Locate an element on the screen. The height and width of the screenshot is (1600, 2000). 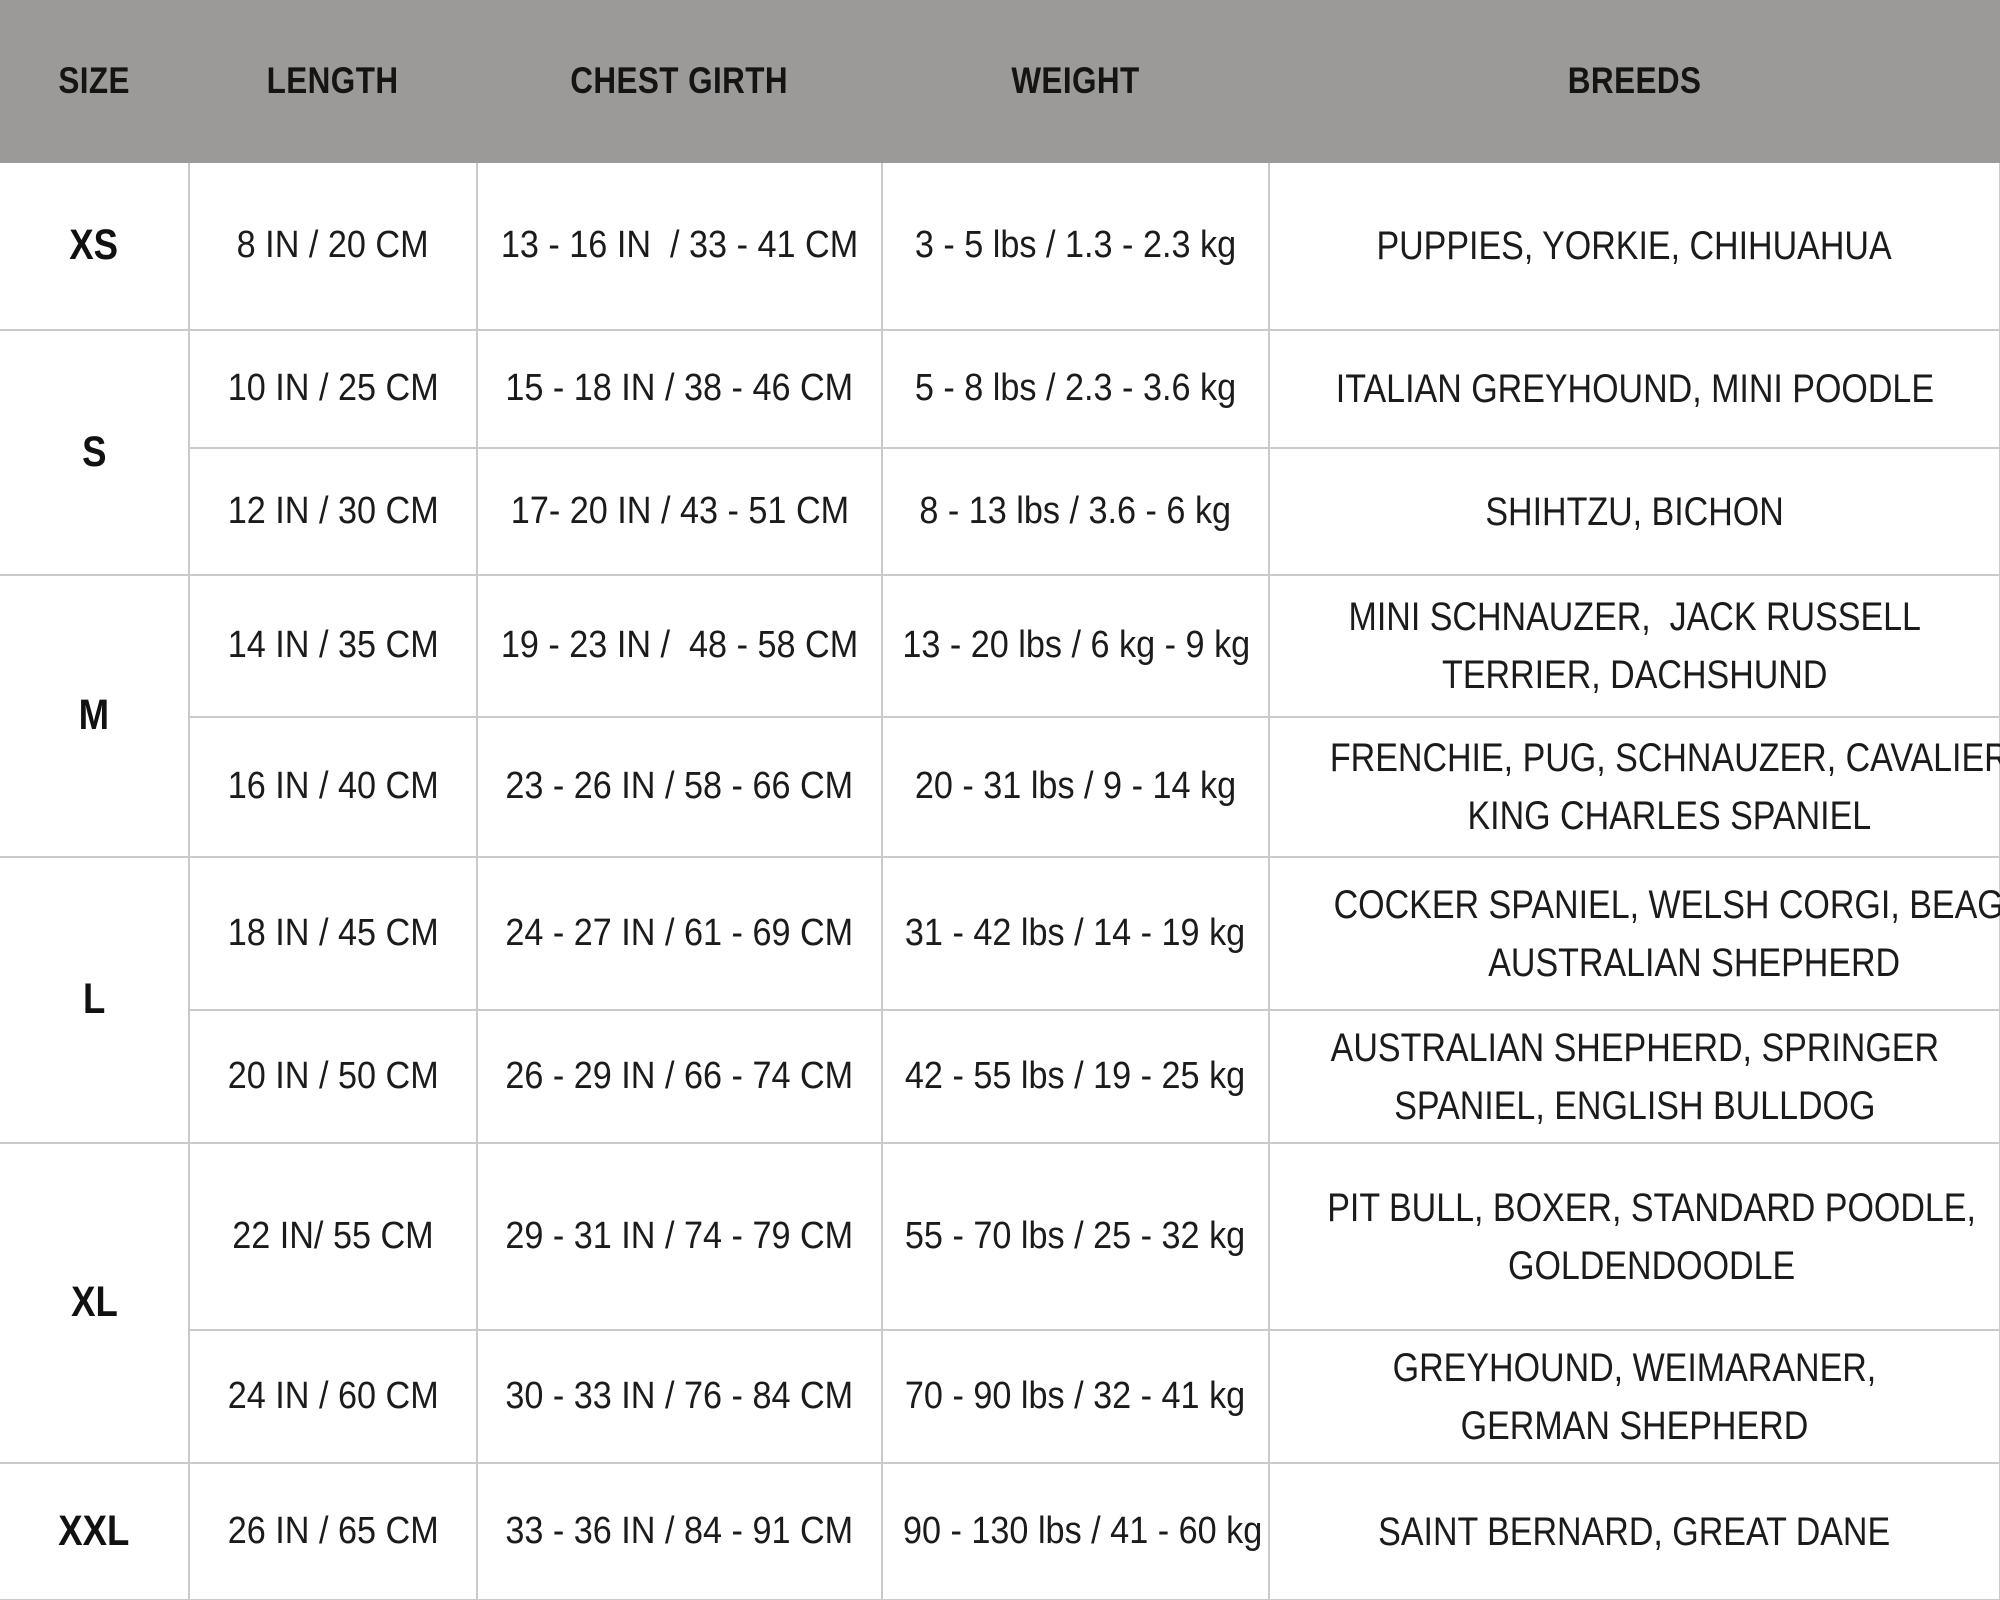
cell-size-xxl: XXL is located at coordinates (95, 1531).